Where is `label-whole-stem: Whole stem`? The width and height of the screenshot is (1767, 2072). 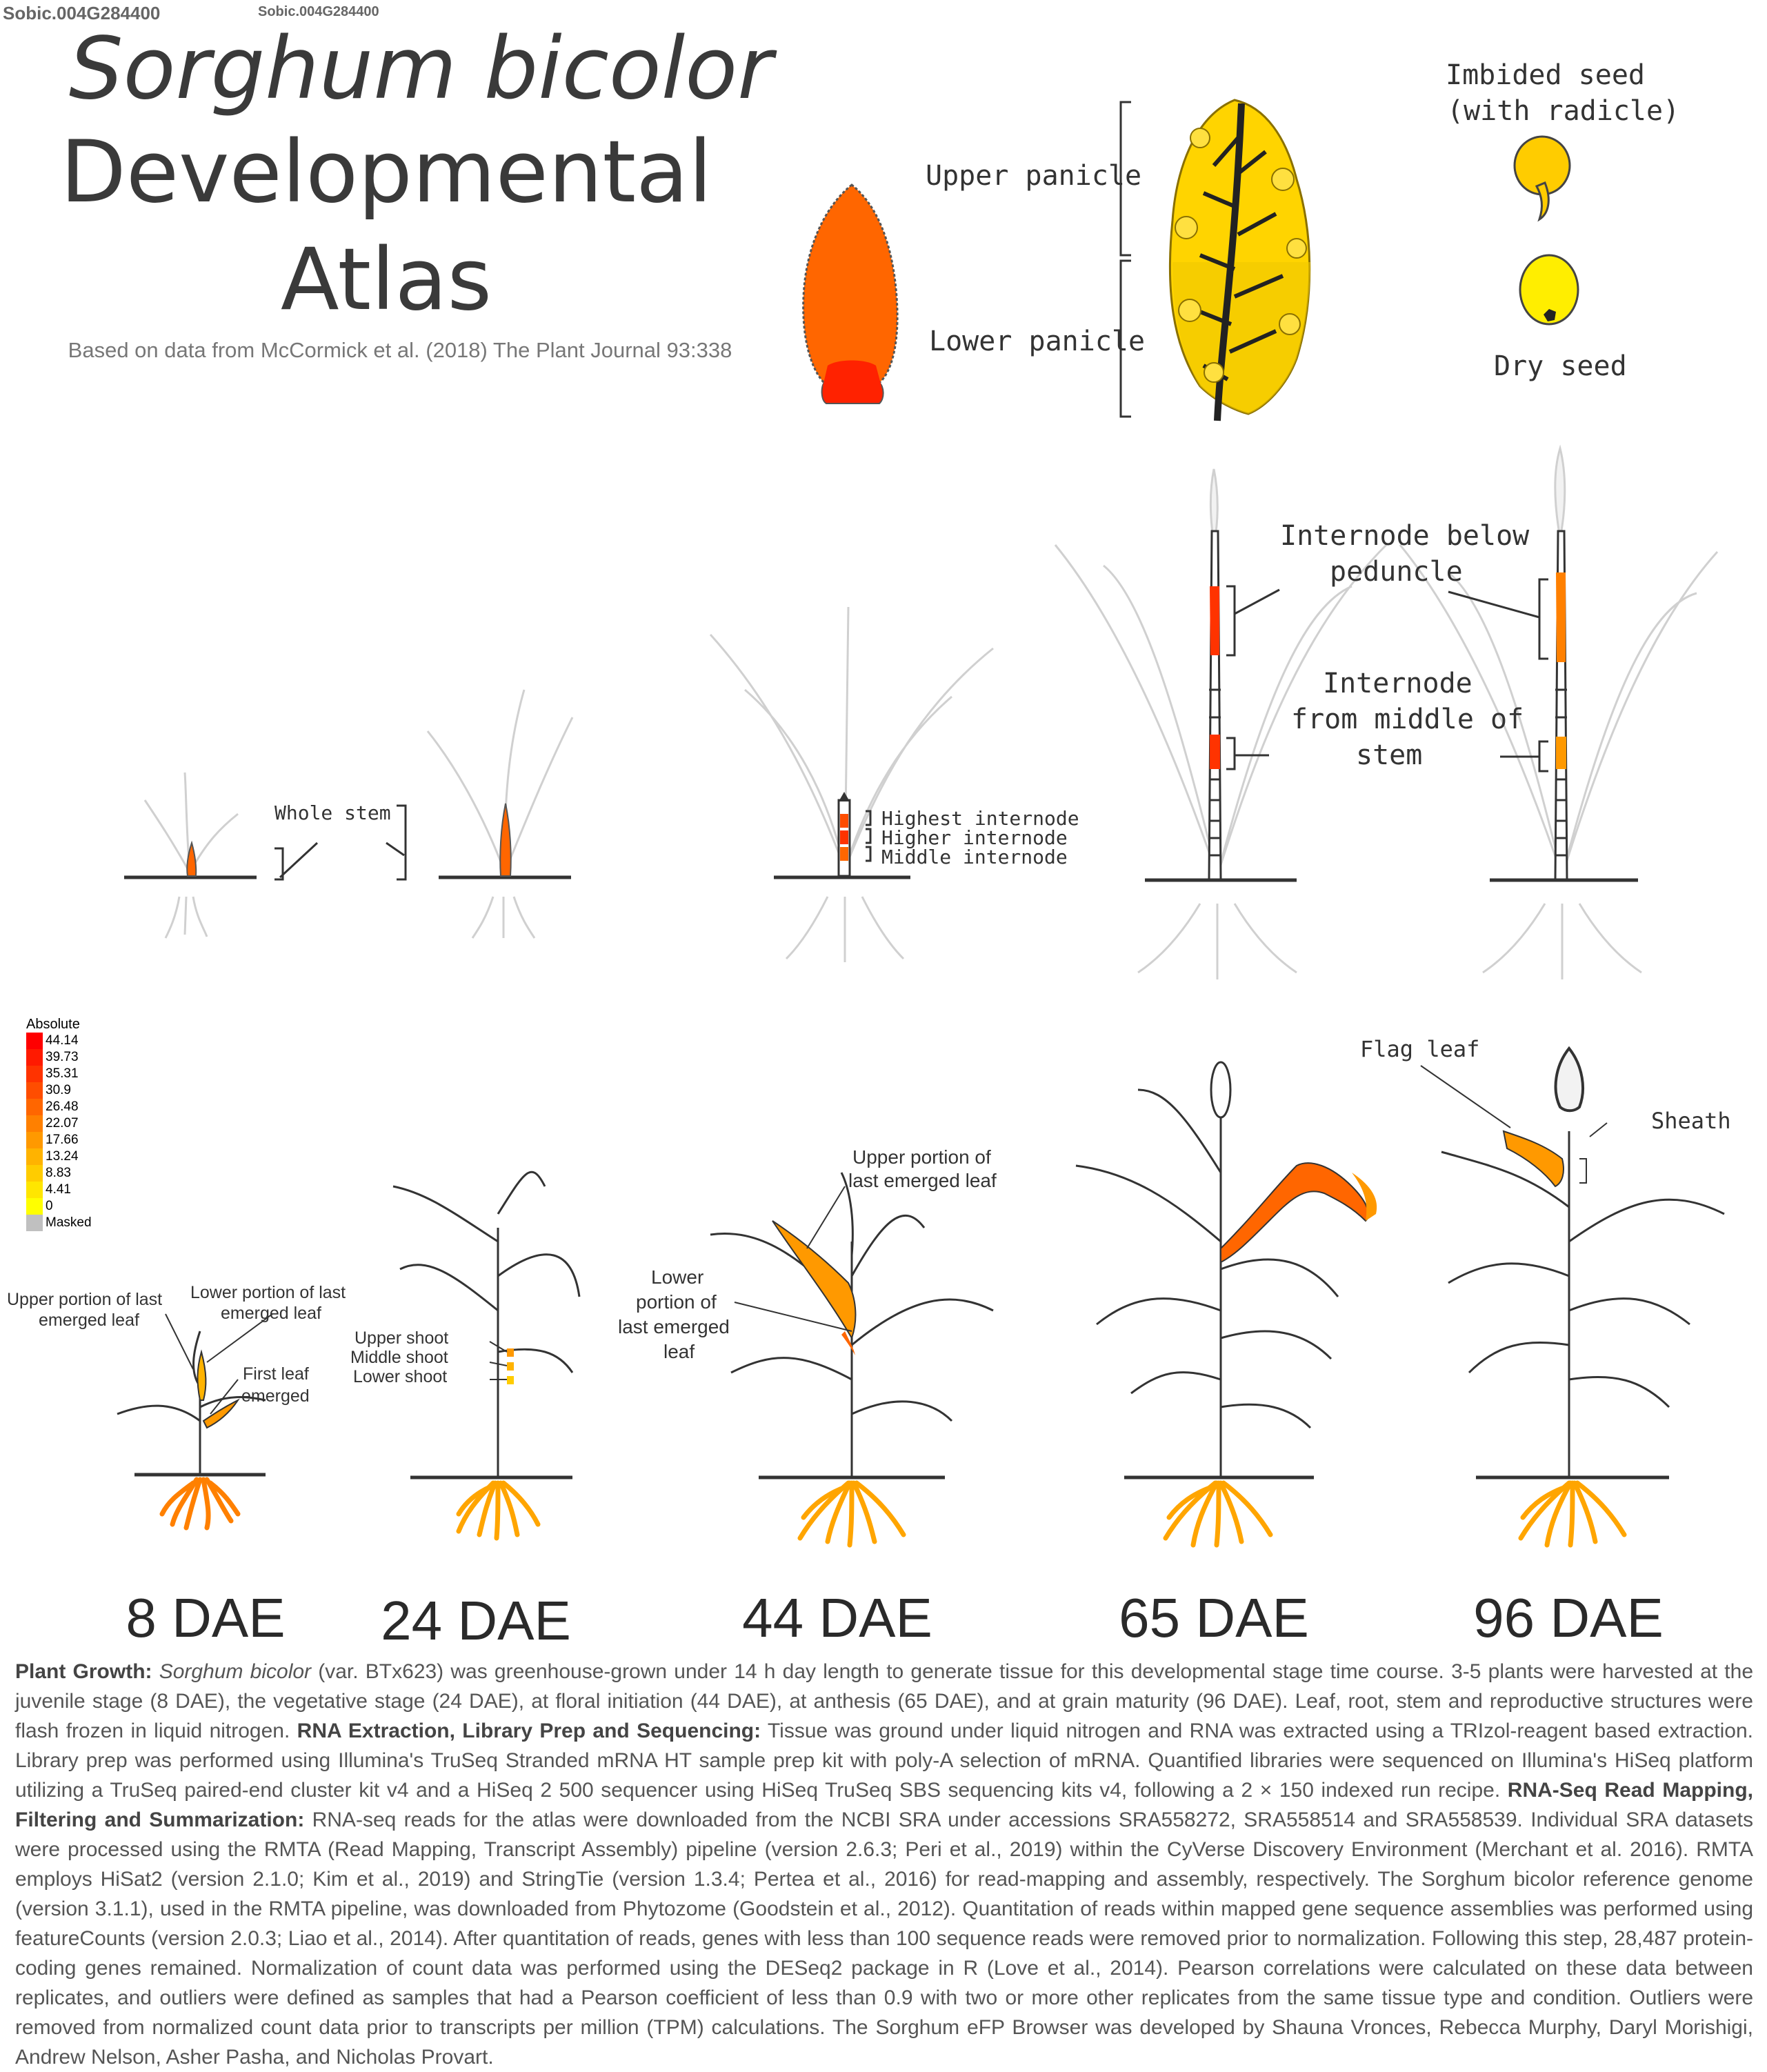
label-whole-stem: Whole stem is located at coordinates (332, 813).